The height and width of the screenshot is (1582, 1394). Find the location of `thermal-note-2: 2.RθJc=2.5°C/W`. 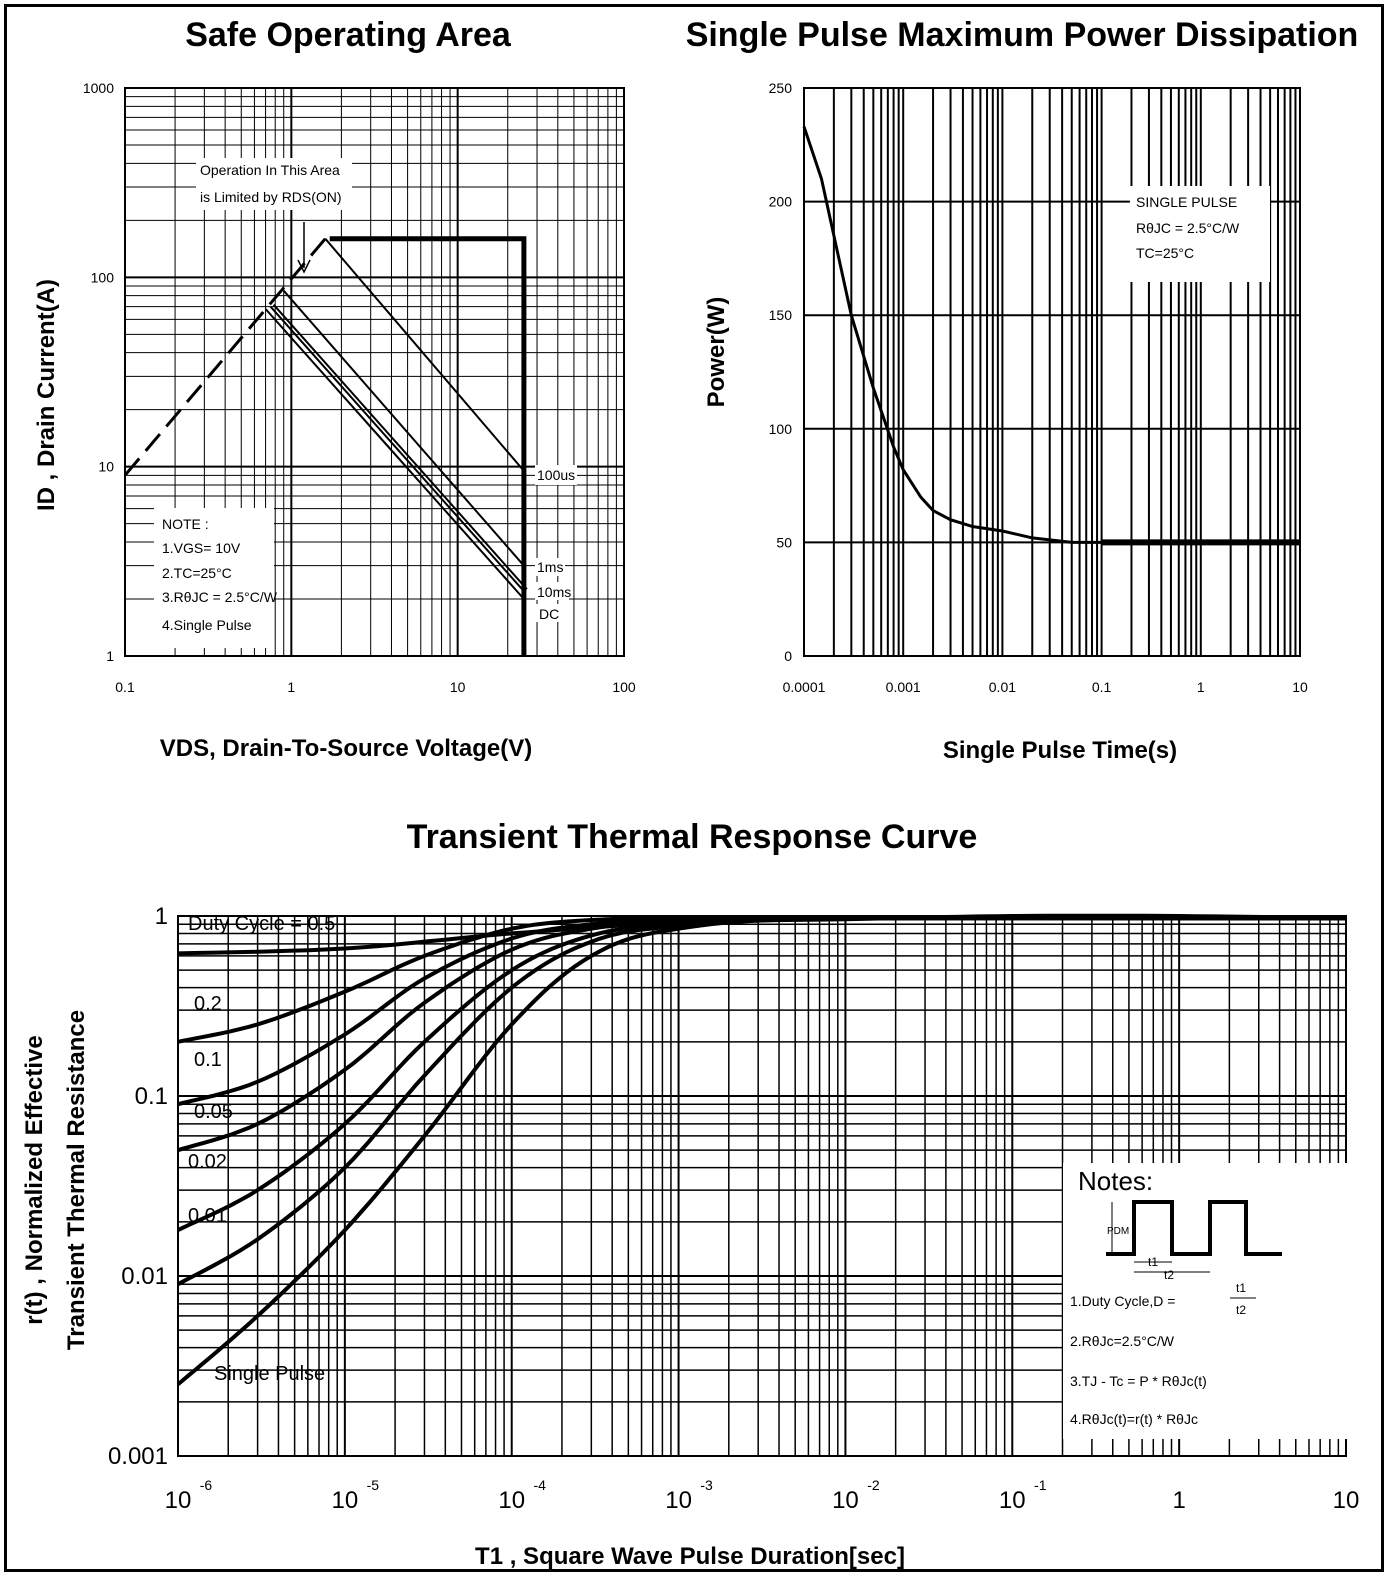

thermal-note-2: 2.RθJc=2.5°C/W is located at coordinates (1122, 1341).